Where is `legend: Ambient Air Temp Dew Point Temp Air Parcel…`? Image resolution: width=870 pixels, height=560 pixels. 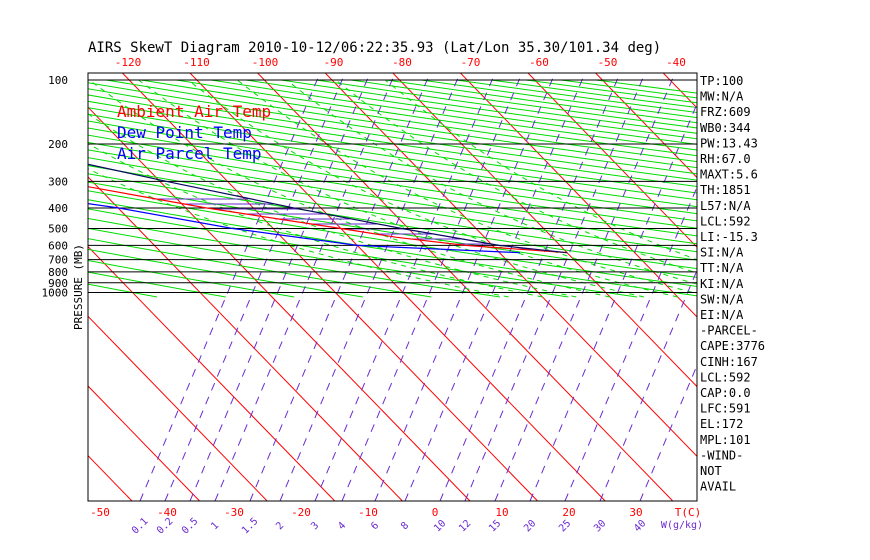 legend: Ambient Air Temp Dew Point Temp Air Parcel… is located at coordinates (194, 132).